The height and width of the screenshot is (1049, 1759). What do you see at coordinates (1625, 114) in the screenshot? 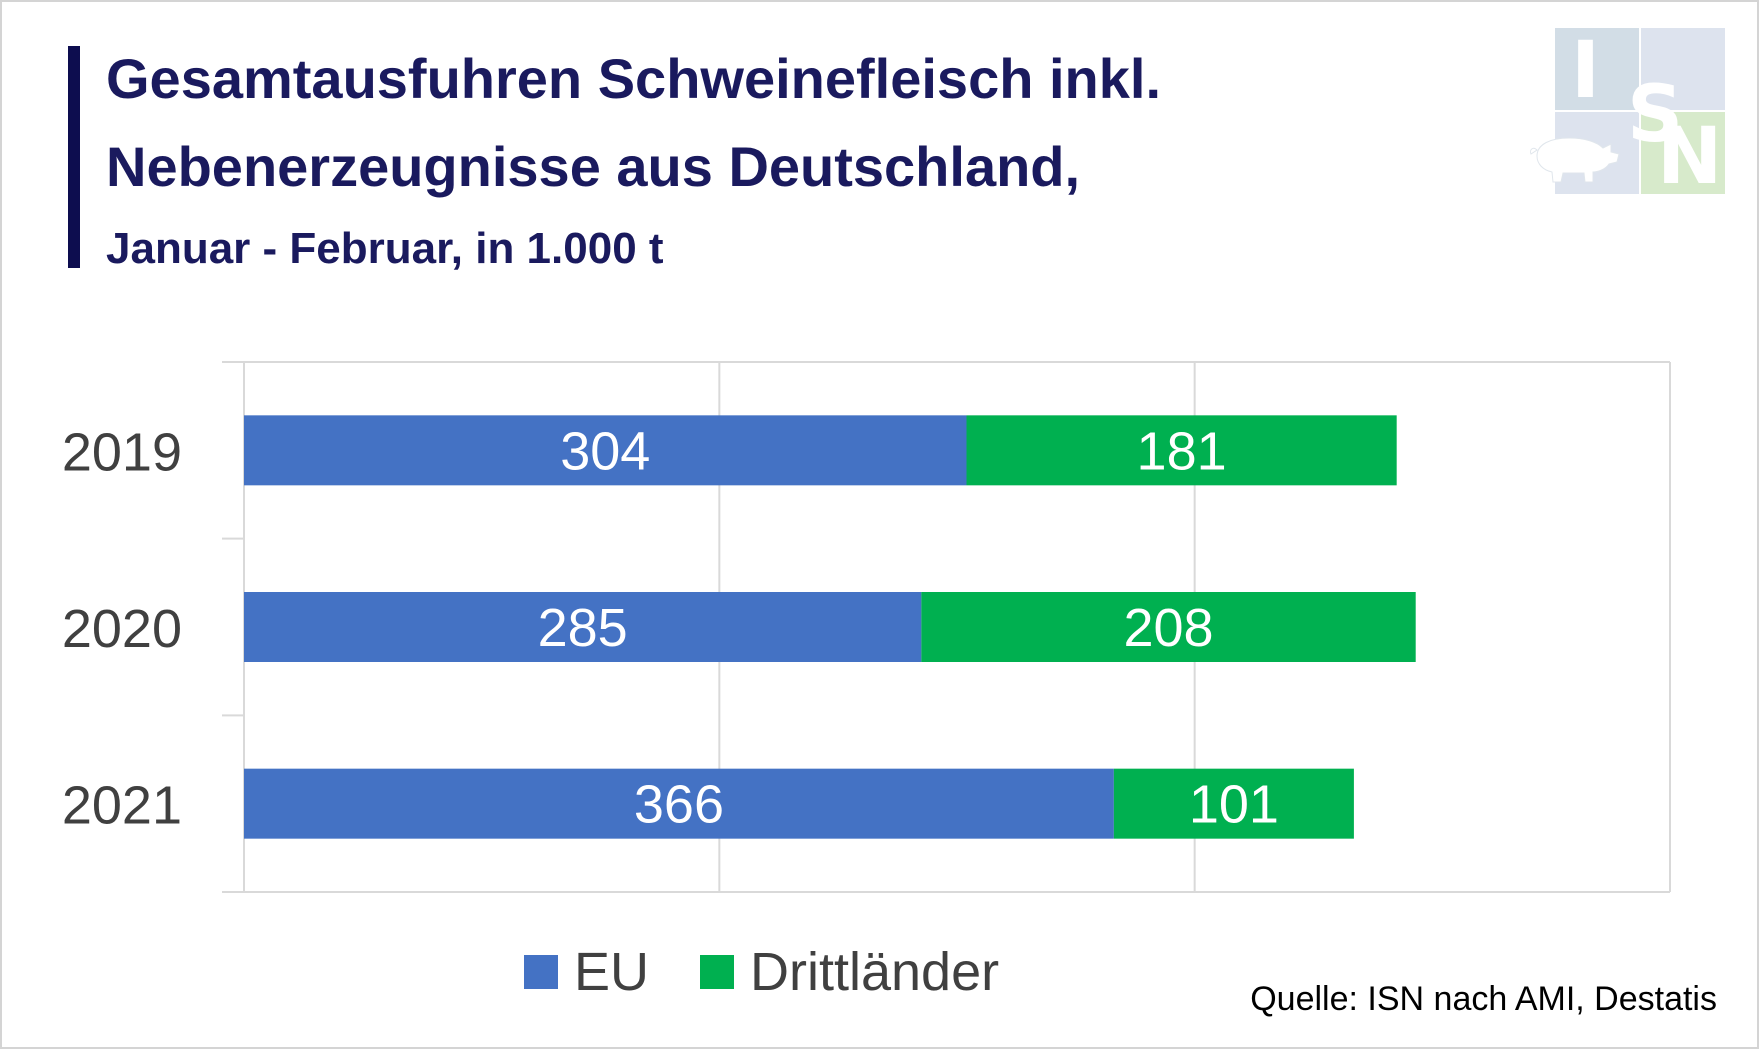
I see `isn-logo: I S N` at bounding box center [1625, 114].